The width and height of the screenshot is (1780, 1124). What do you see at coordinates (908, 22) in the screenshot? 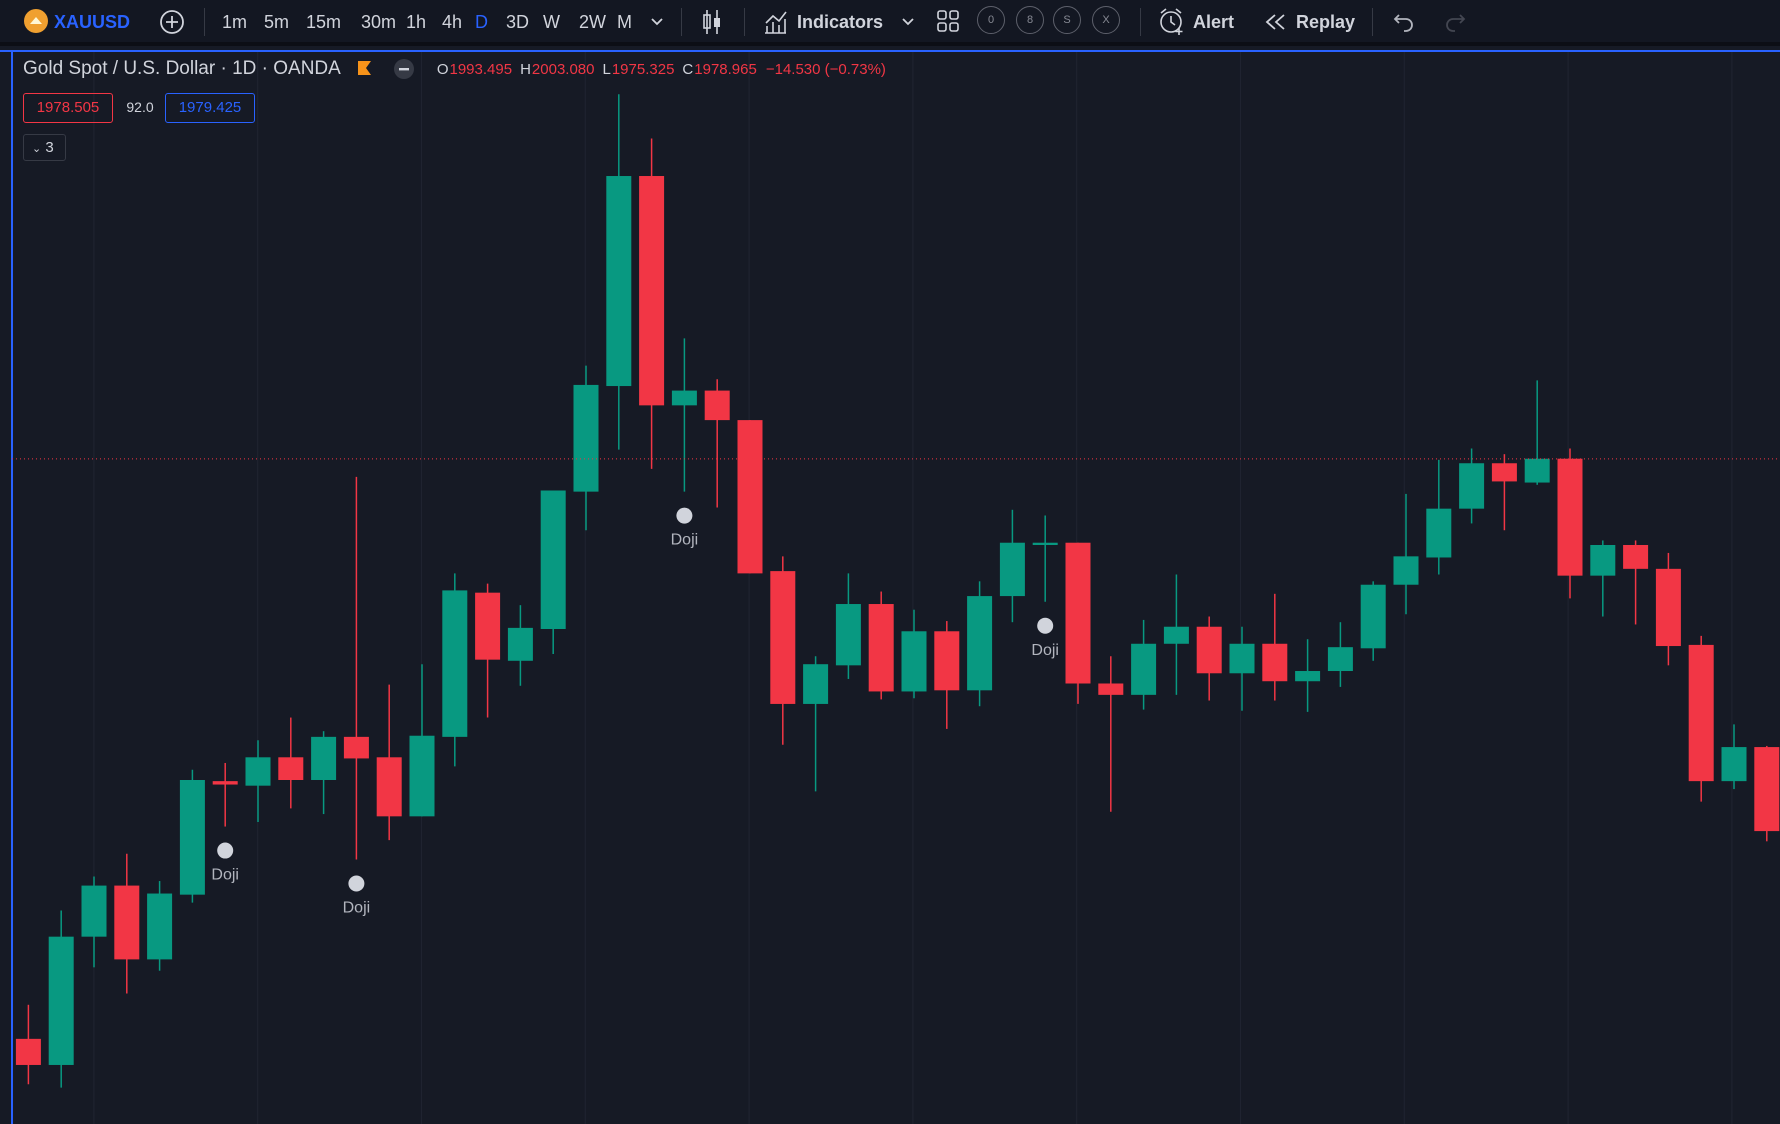
I see `indicators-dropdown` at bounding box center [908, 22].